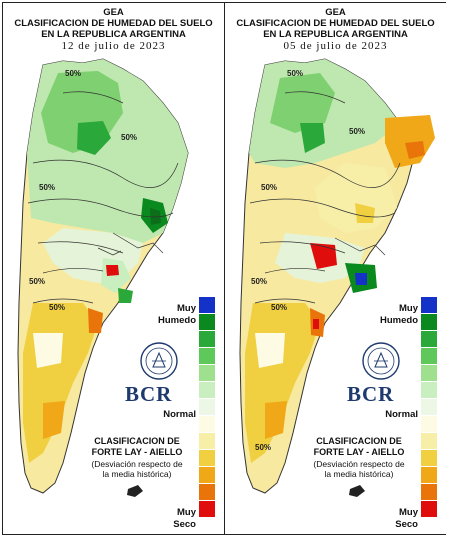  I want to click on panel-divider, so click(224, 268).